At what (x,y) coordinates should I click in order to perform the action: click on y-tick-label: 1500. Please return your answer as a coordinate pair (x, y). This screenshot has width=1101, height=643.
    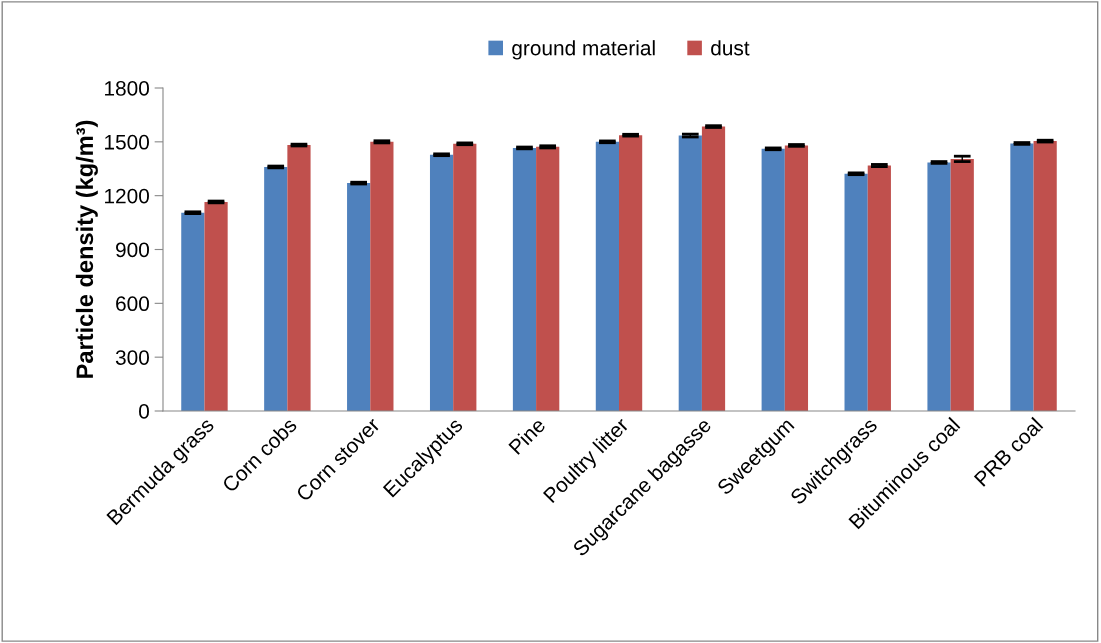
    Looking at the image, I should click on (127, 142).